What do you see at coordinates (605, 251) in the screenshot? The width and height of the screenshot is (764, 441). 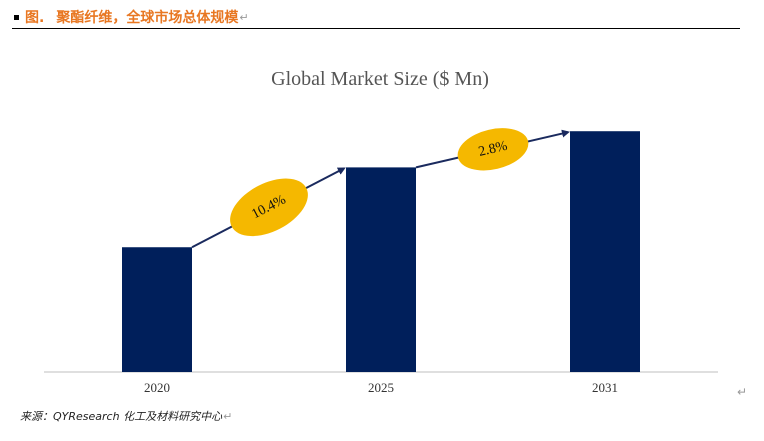 I see `bar-2031` at bounding box center [605, 251].